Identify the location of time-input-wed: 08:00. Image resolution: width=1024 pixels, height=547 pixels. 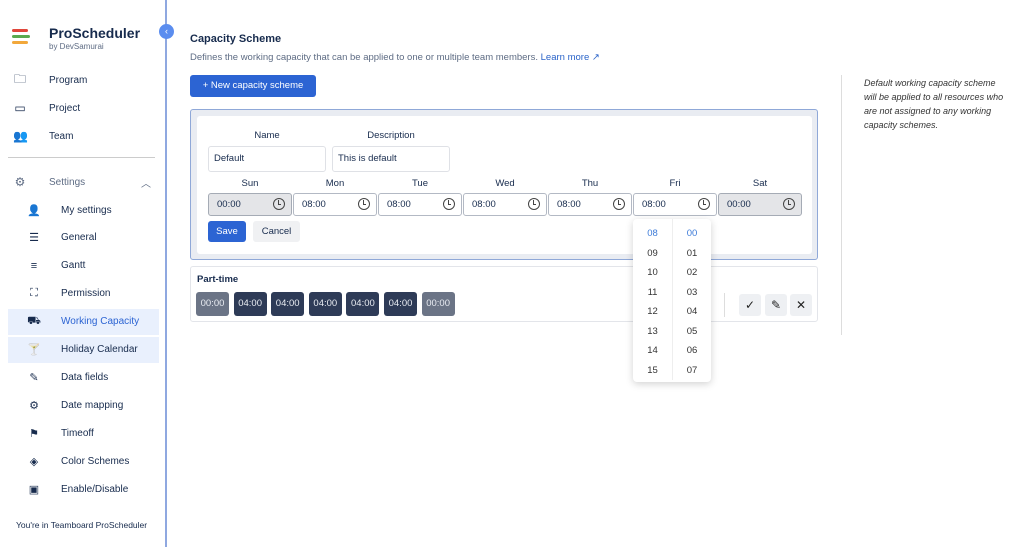
(505, 204).